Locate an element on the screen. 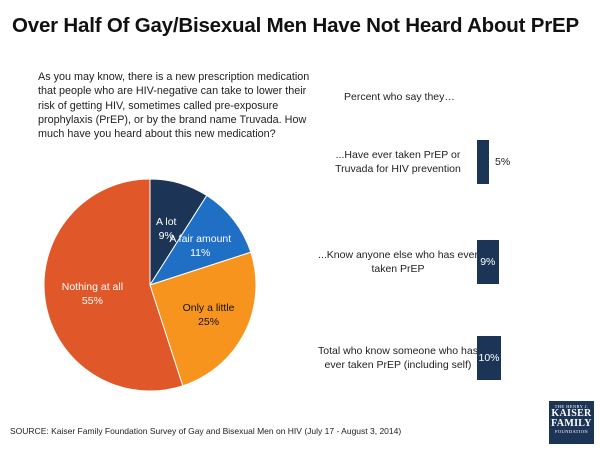 This screenshot has height=450, width=600. pie-slice-a-fair-amount is located at coordinates (200, 240).